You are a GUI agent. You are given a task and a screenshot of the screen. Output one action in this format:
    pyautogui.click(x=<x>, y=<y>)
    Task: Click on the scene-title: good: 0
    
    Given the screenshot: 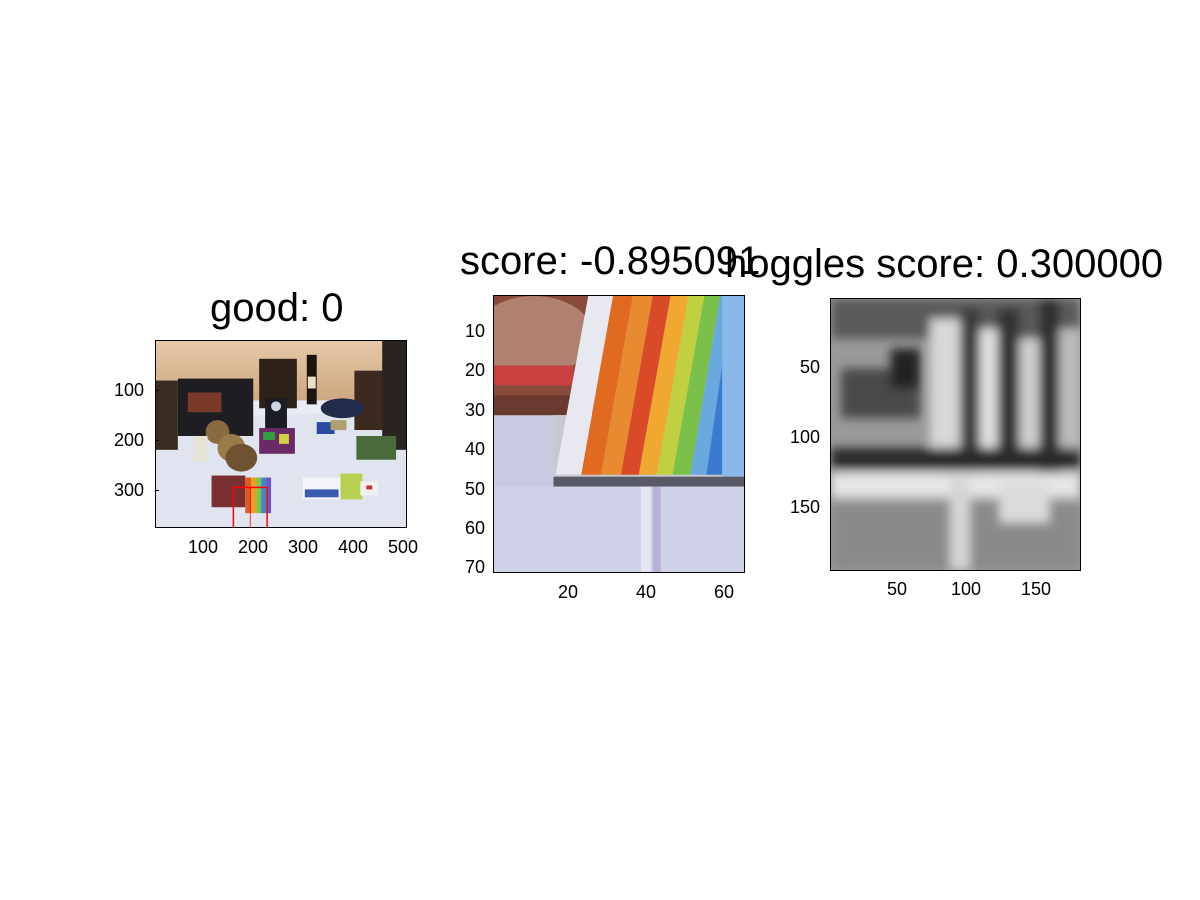 What is the action you would take?
    pyautogui.click(x=277, y=308)
    